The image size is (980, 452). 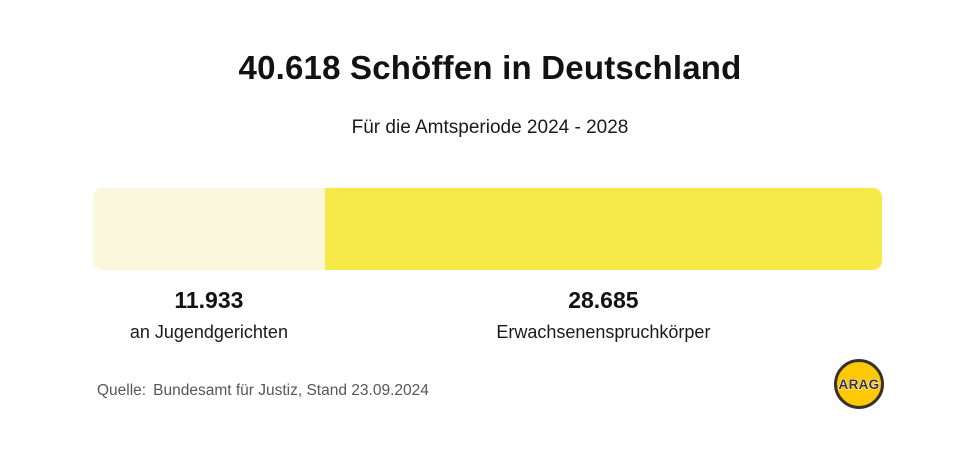 I want to click on stacked-bar, so click(x=487, y=229).